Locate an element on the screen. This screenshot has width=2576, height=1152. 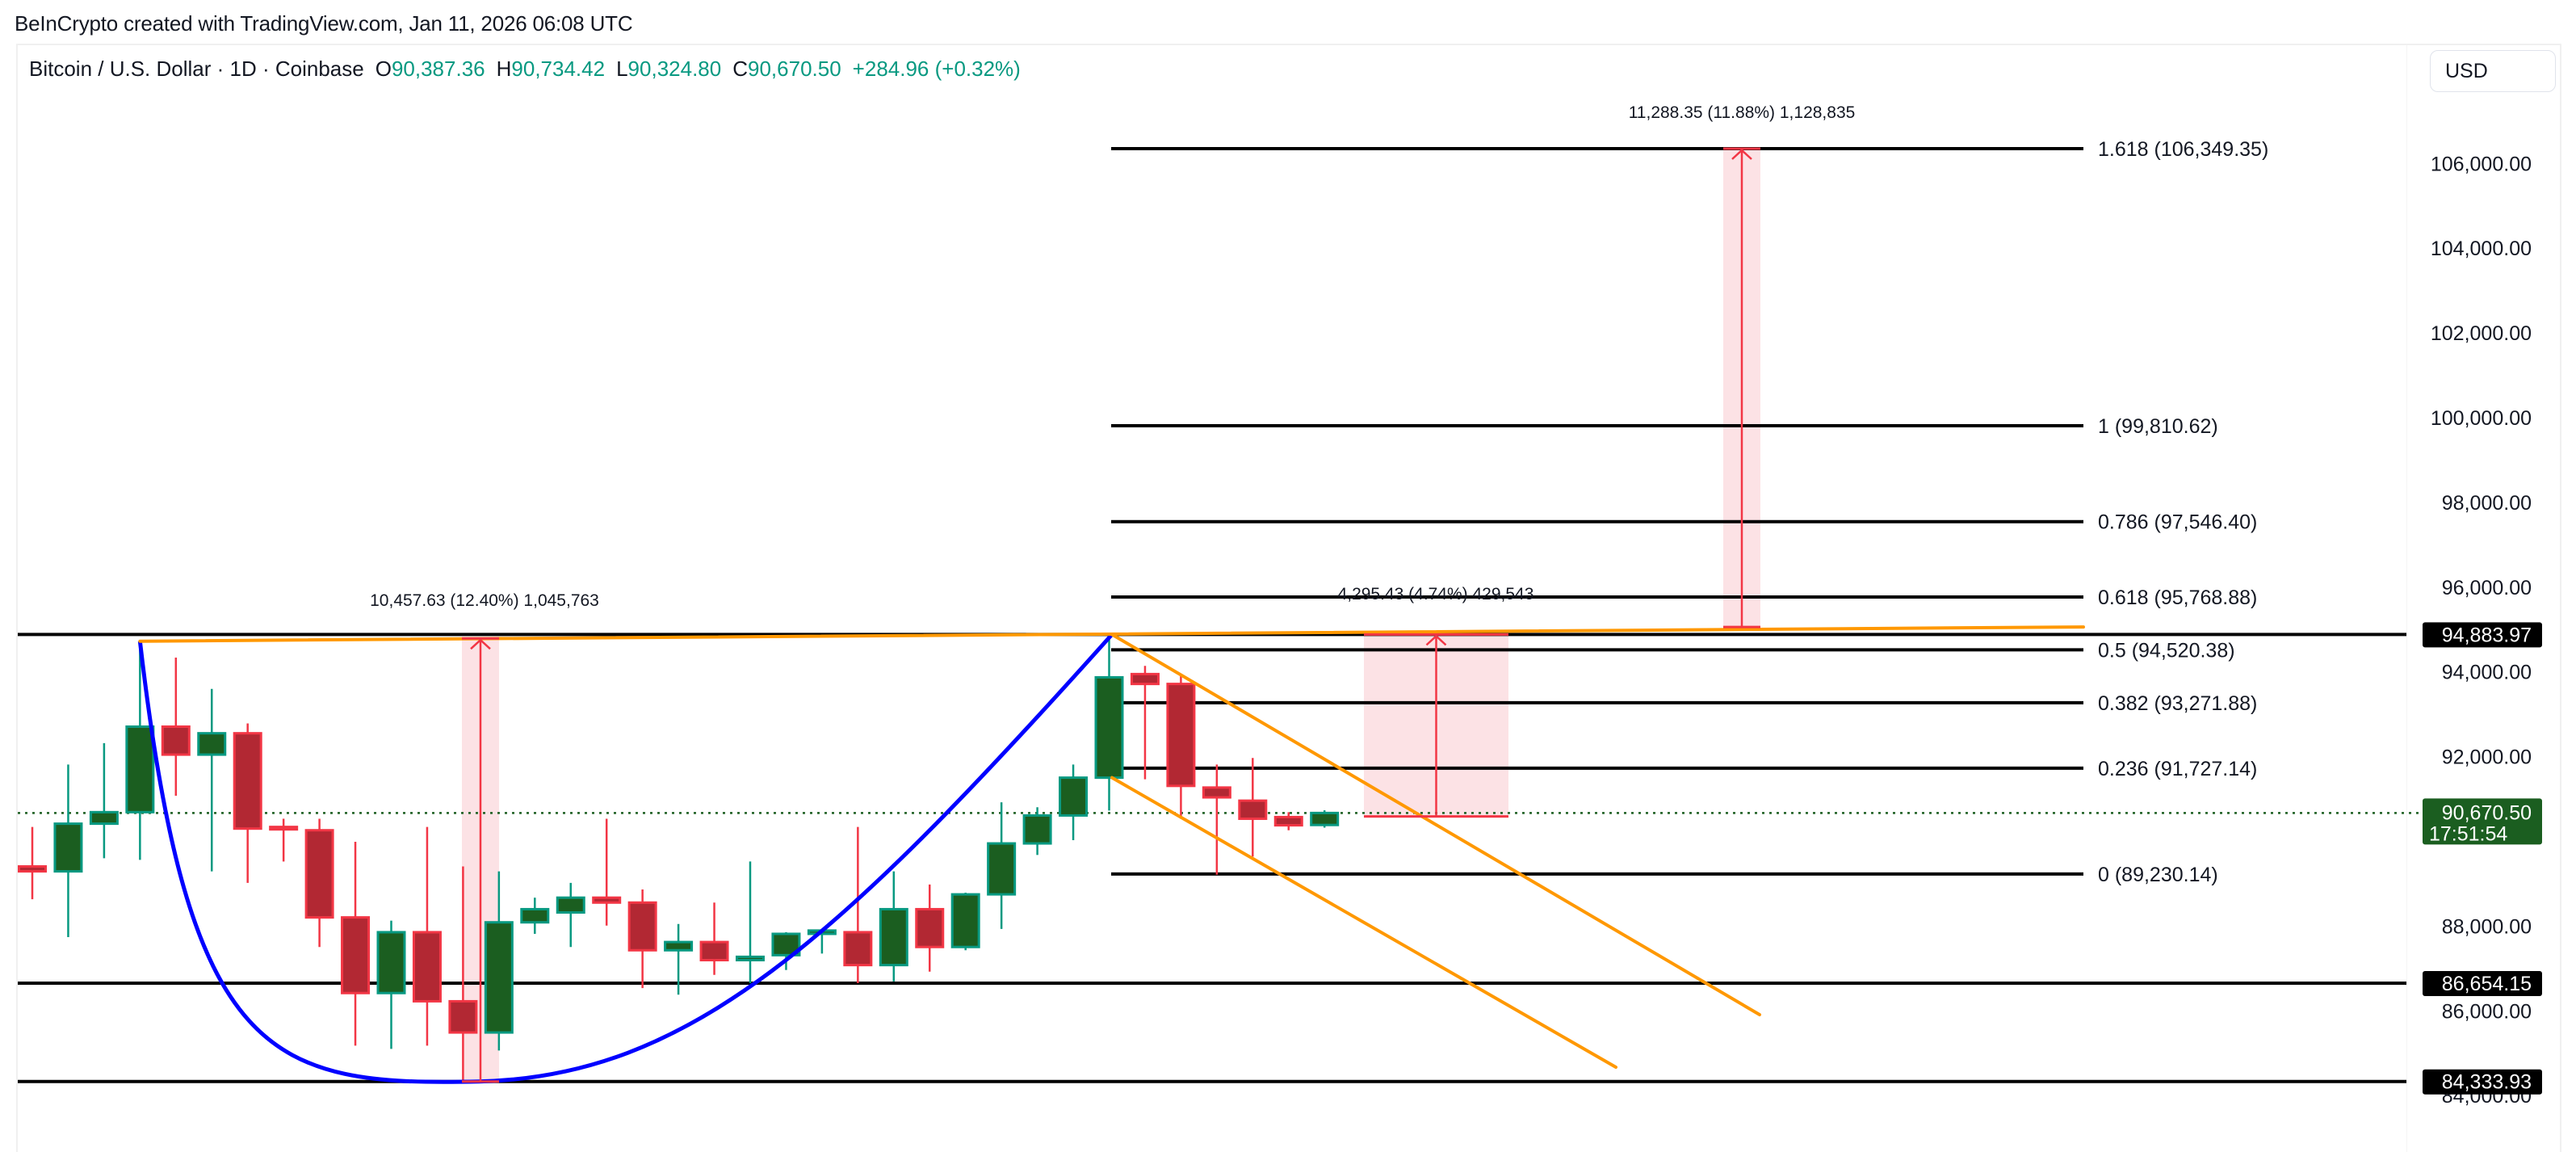
price-axis-tick: 98,000.00 is located at coordinates (2487, 503).